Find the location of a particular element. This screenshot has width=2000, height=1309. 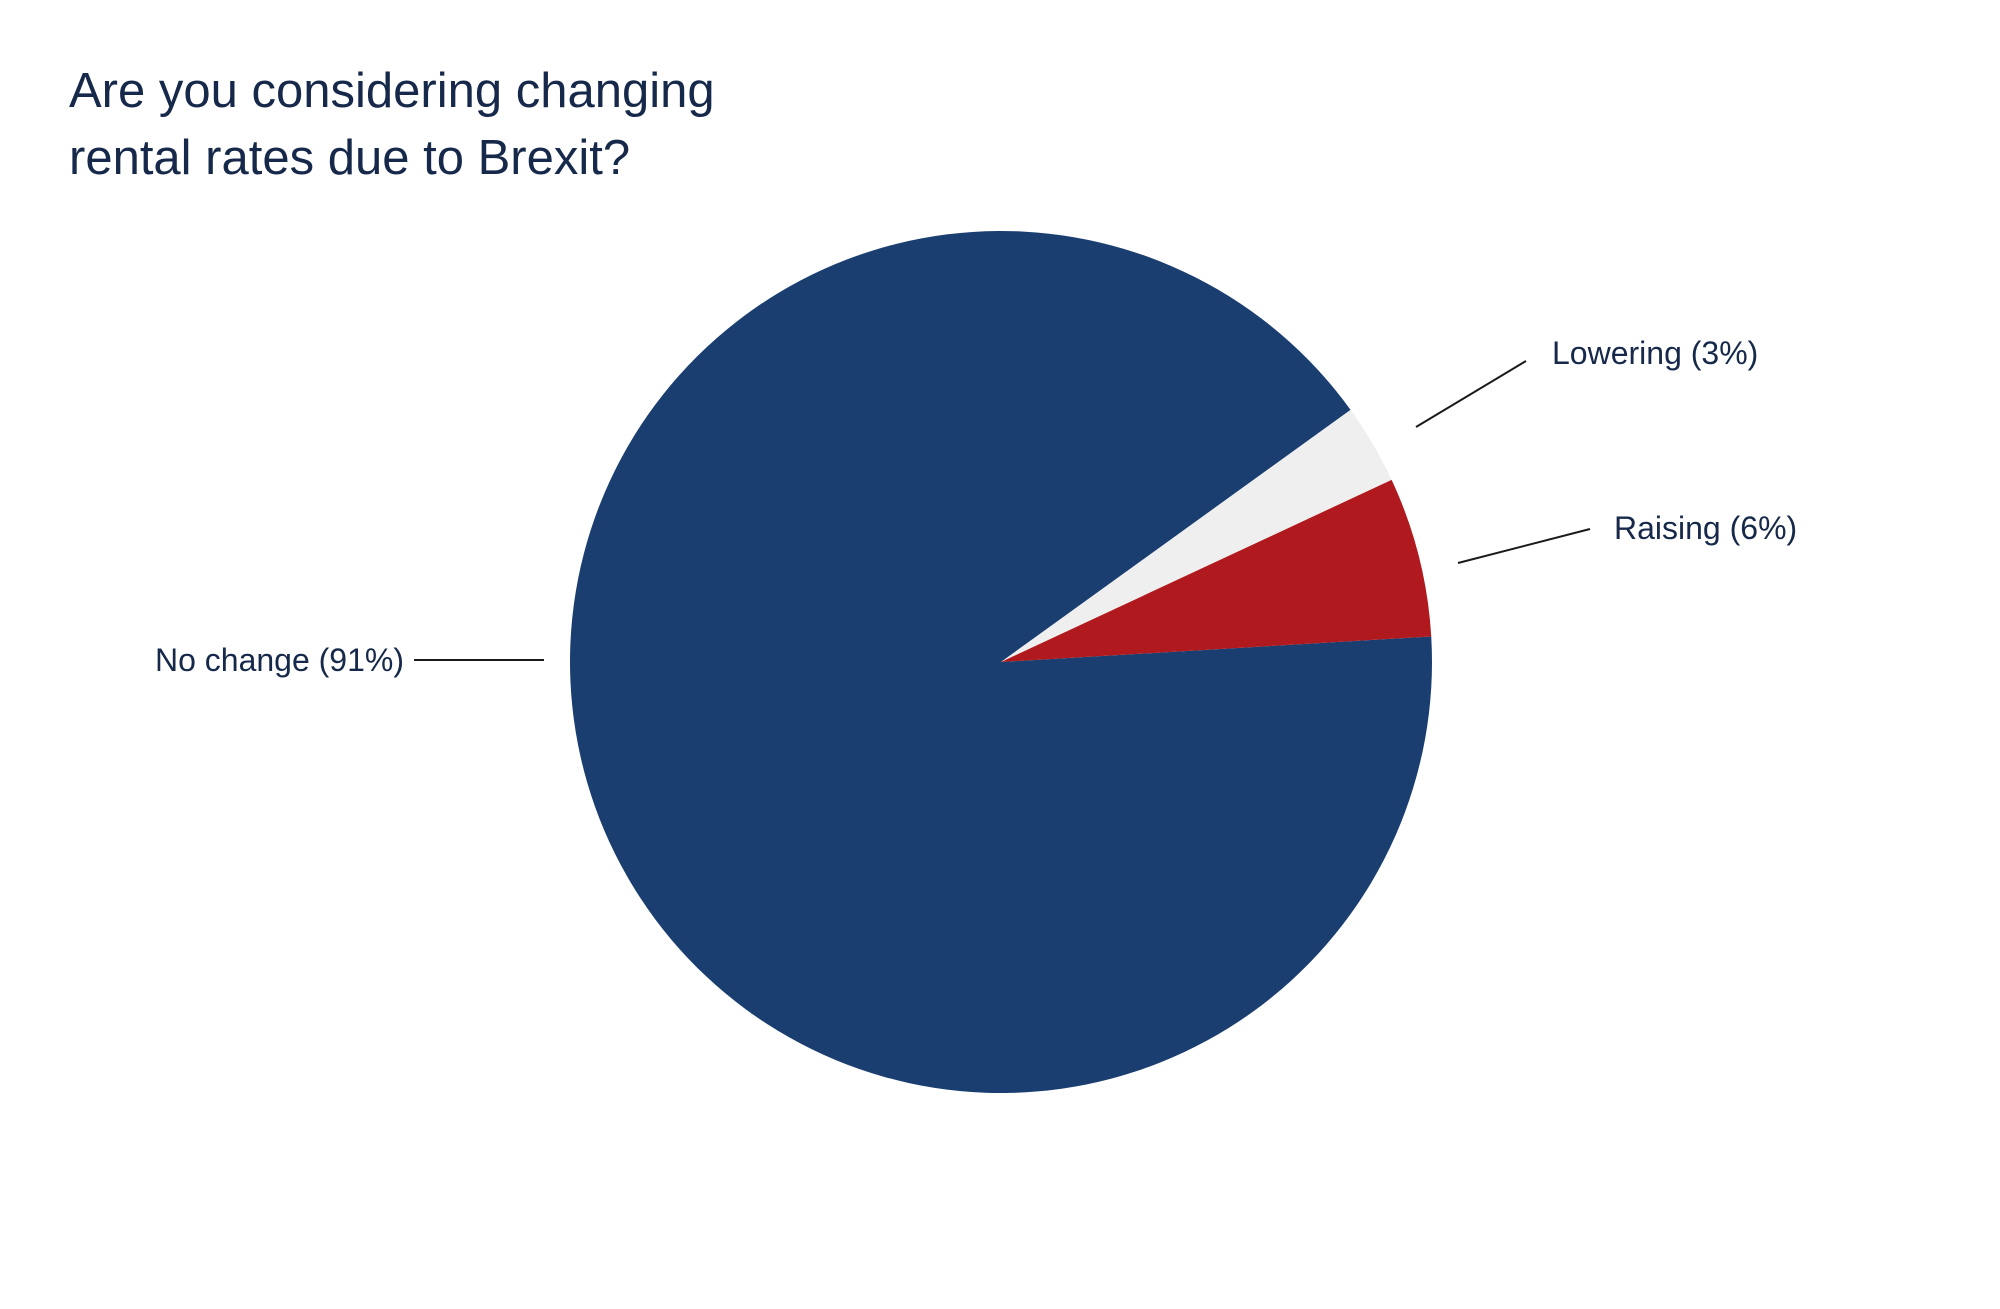

label-raising: Raising (6%) is located at coordinates (1705, 528).